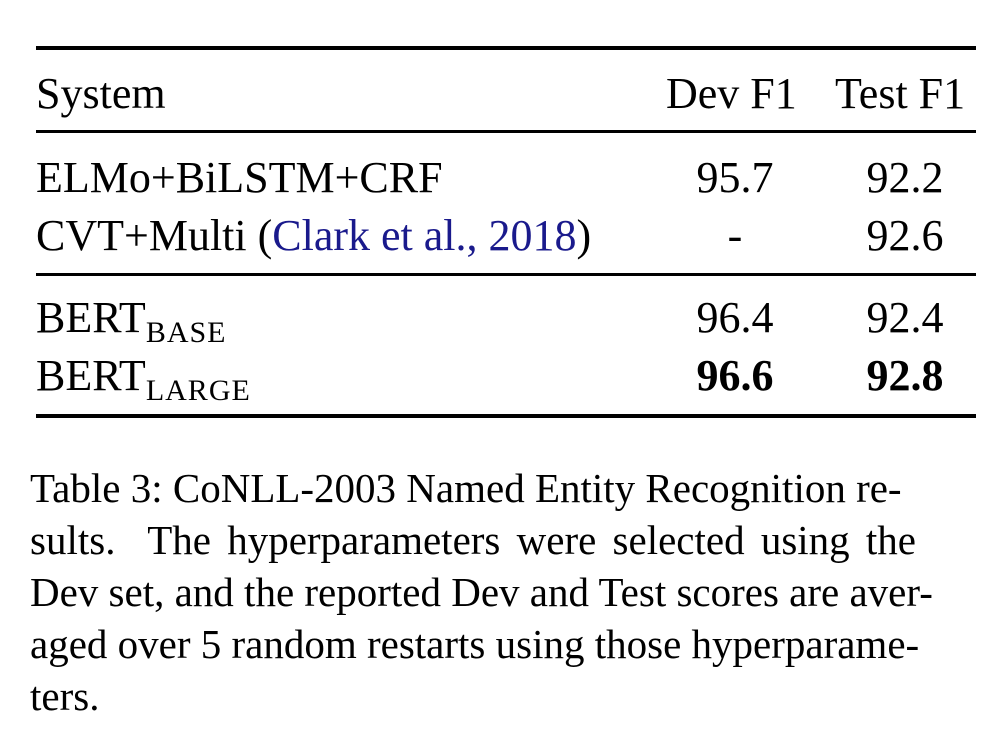 The image size is (994, 732). What do you see at coordinates (506, 48) in the screenshot?
I see `top-rule` at bounding box center [506, 48].